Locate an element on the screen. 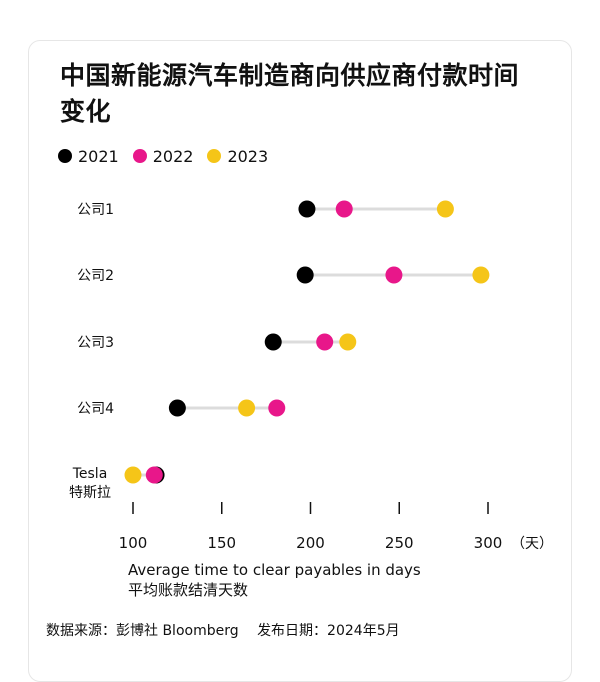 This screenshot has width=600, height=682. footer: 数据来源：彭博社 Bloomberg 发布日期：2024年5月 is located at coordinates (230, 630).